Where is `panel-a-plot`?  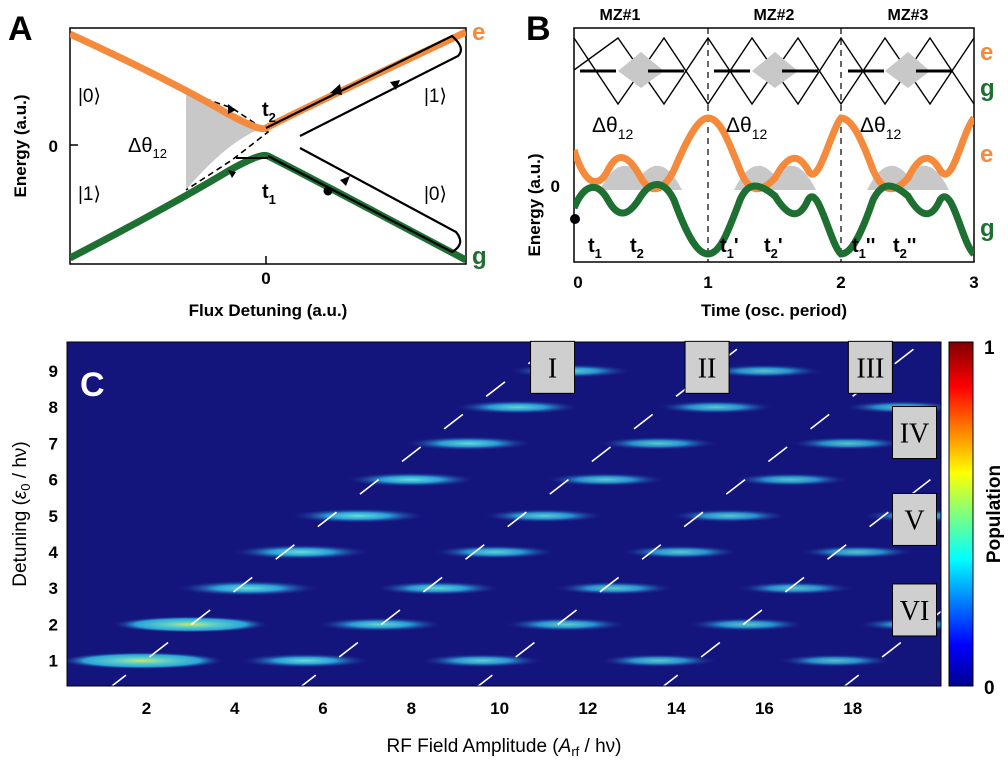
panel-a-plot is located at coordinates (268, 146).